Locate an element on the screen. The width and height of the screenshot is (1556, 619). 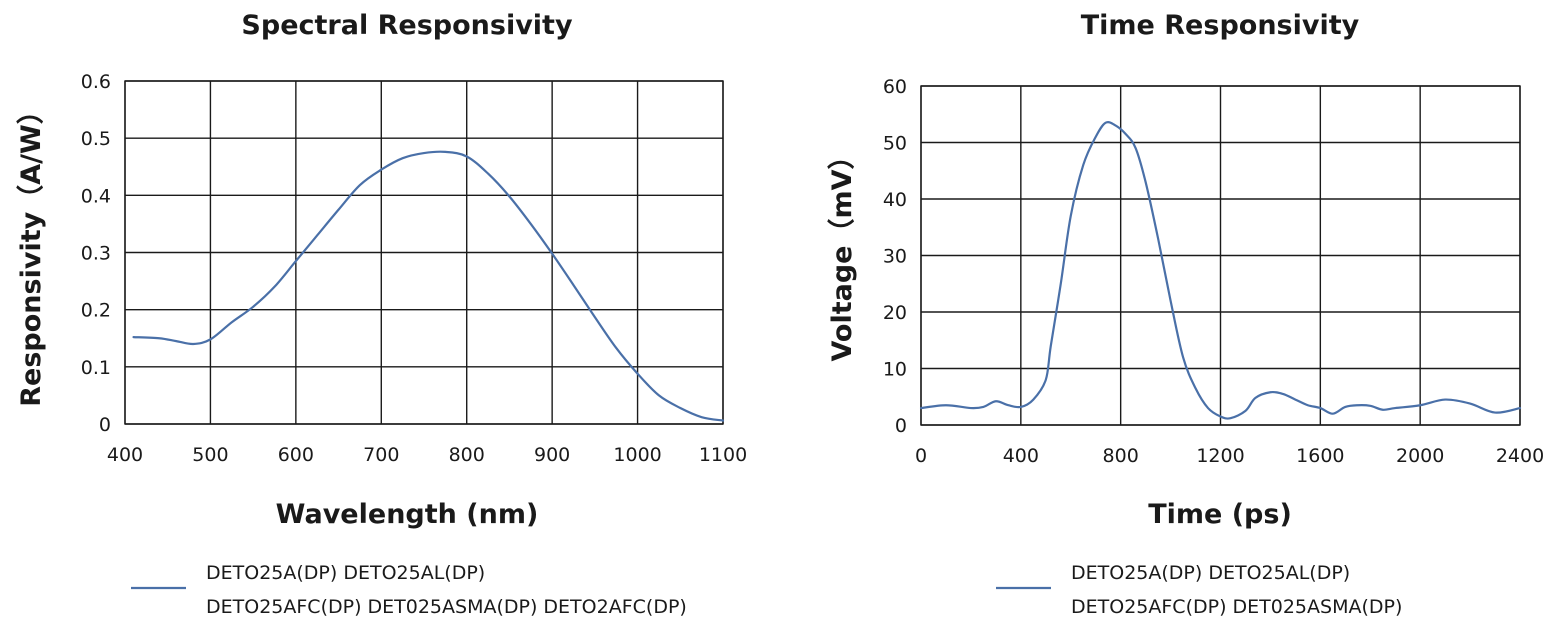
time-x-tick-label: 2400 is located at coordinates (1520, 456).